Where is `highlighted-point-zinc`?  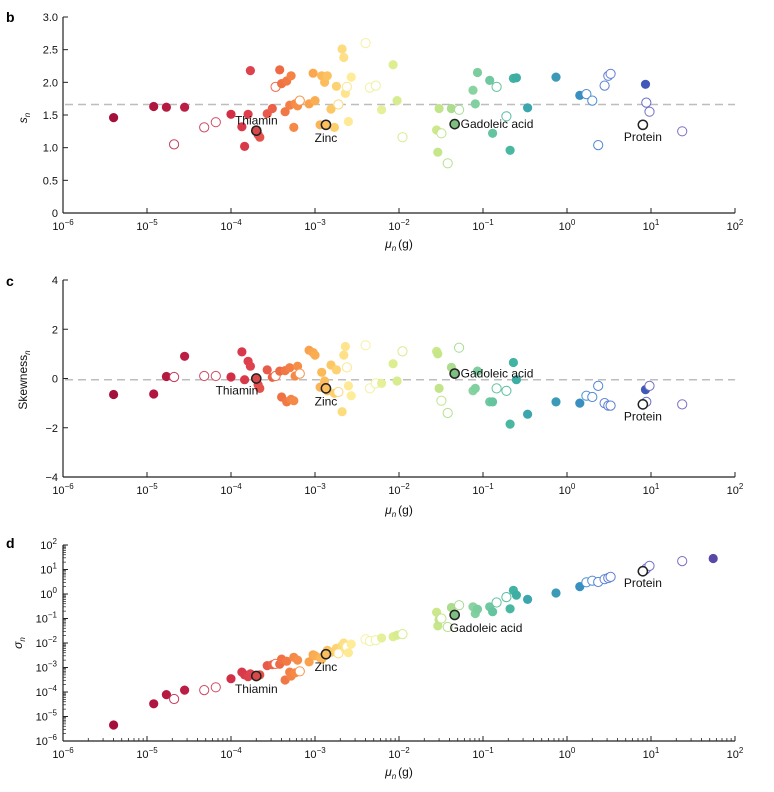 highlighted-point-zinc is located at coordinates (326, 654).